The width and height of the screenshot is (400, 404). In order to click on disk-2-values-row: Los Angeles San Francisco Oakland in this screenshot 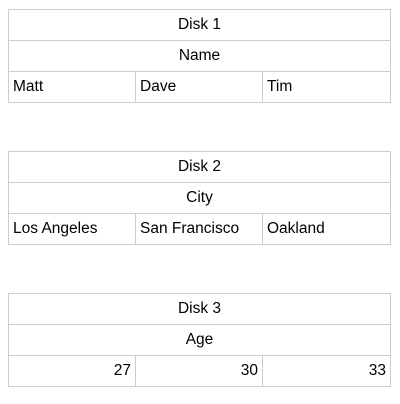, I will do `click(199, 229)`.